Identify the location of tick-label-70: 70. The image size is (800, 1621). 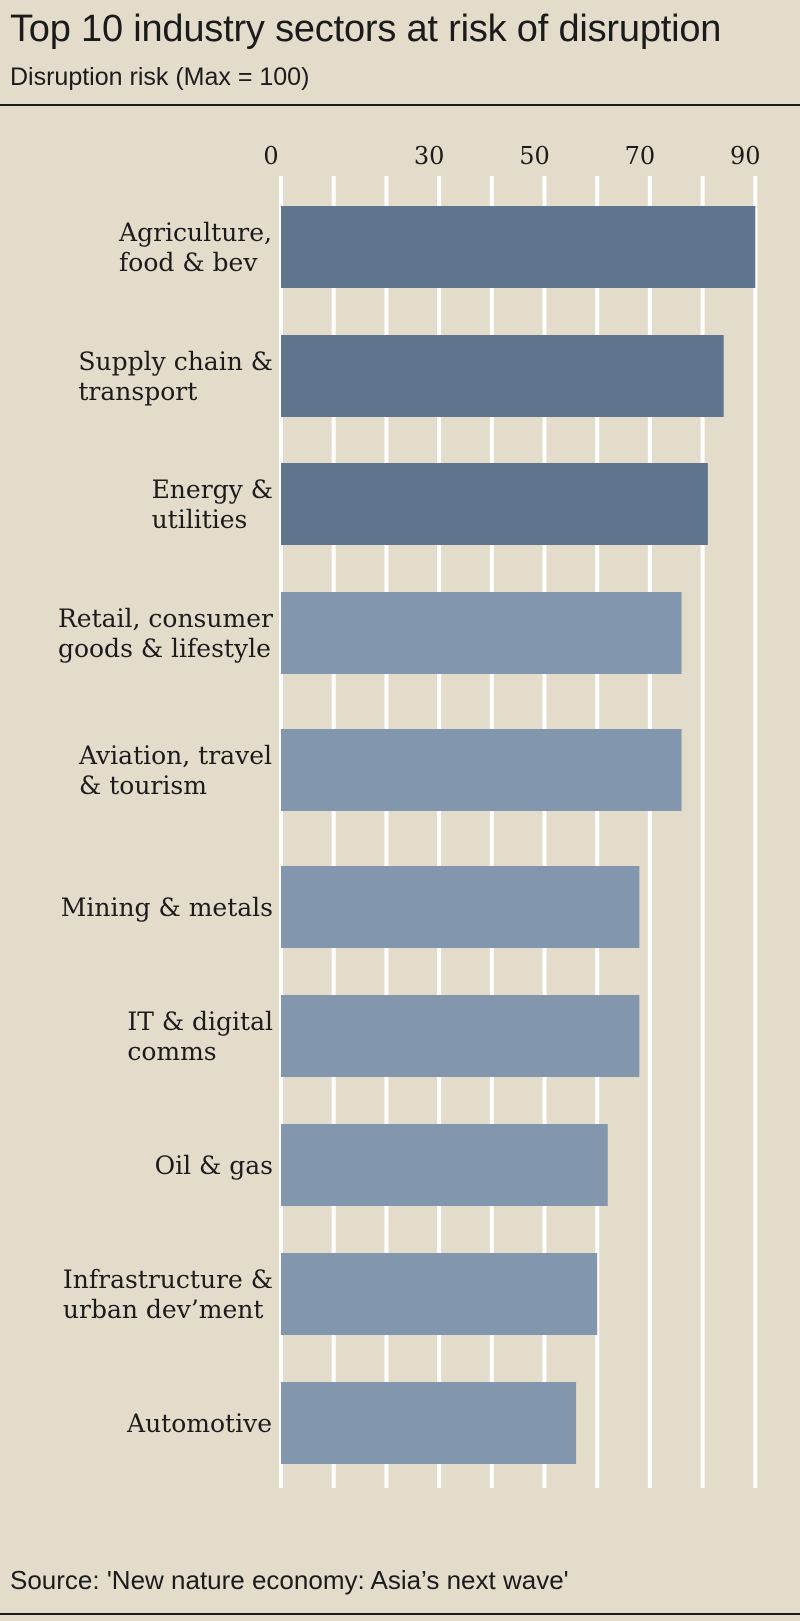
(640, 156).